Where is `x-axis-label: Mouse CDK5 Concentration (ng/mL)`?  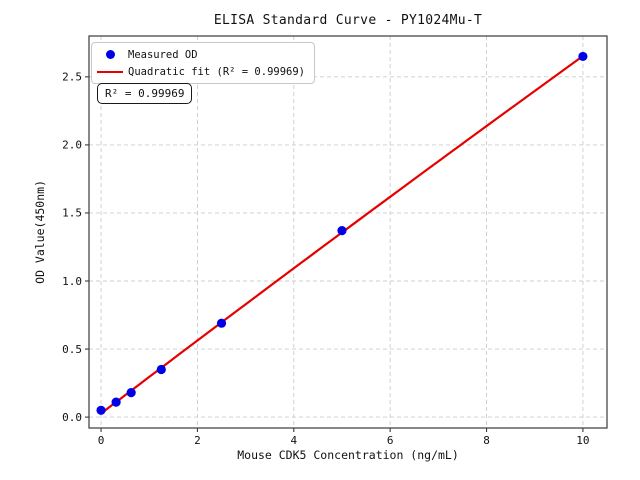
x-axis-label: Mouse CDK5 Concentration (ng/mL) is located at coordinates (348, 455).